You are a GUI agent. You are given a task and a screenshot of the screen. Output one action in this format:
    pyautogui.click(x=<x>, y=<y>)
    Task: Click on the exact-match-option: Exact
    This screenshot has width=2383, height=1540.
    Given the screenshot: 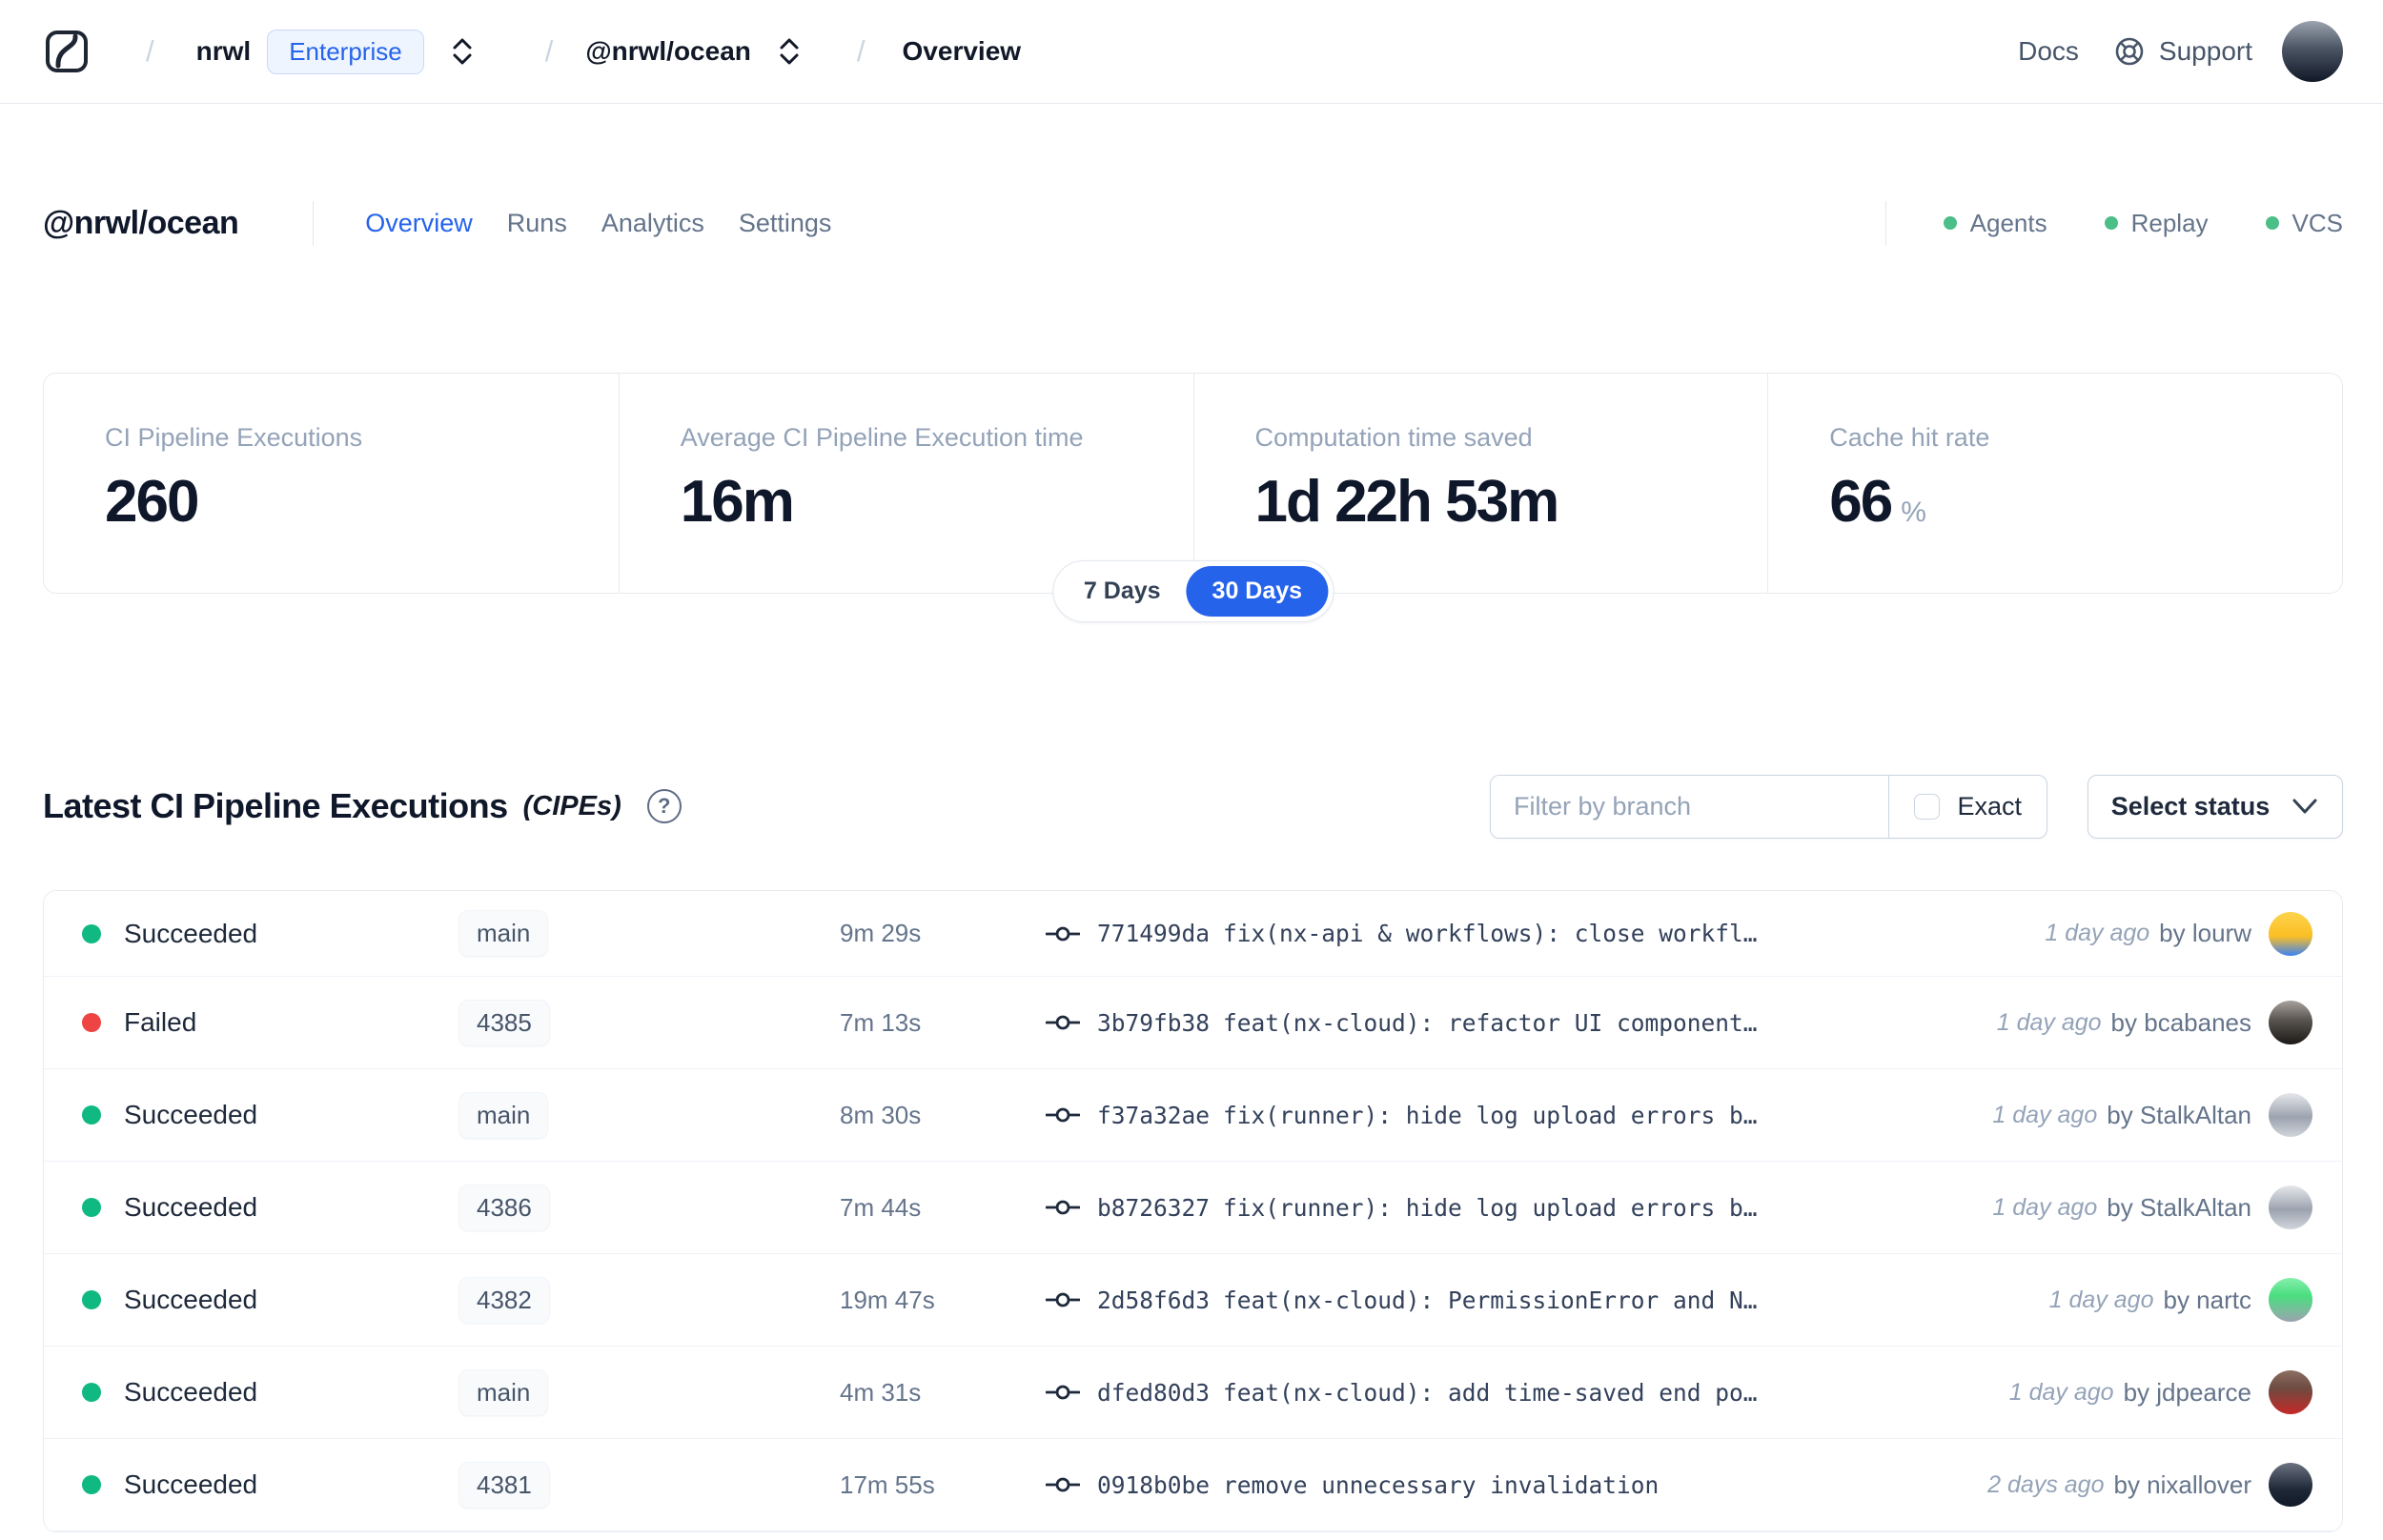 What is the action you would take?
    pyautogui.click(x=1968, y=806)
    